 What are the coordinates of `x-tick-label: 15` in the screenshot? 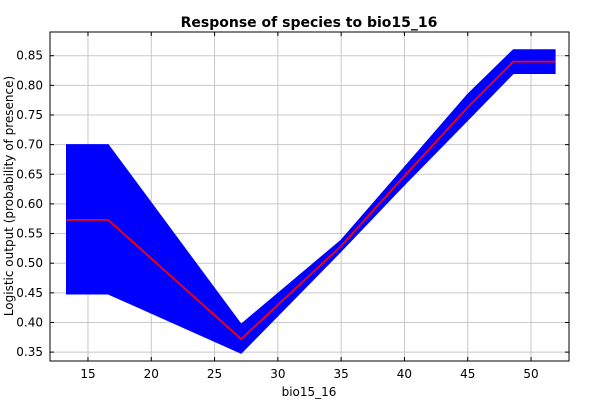 It's located at (87, 374).